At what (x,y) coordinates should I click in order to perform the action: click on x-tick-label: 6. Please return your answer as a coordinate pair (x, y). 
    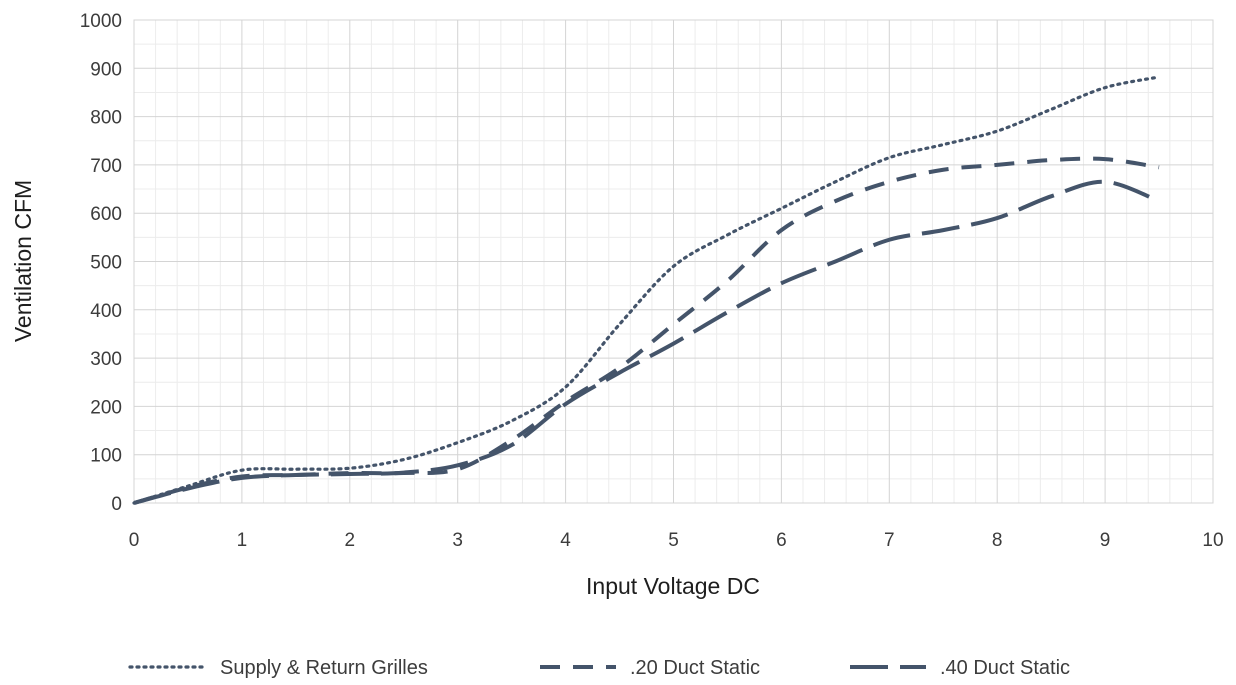
    Looking at the image, I should click on (781, 540).